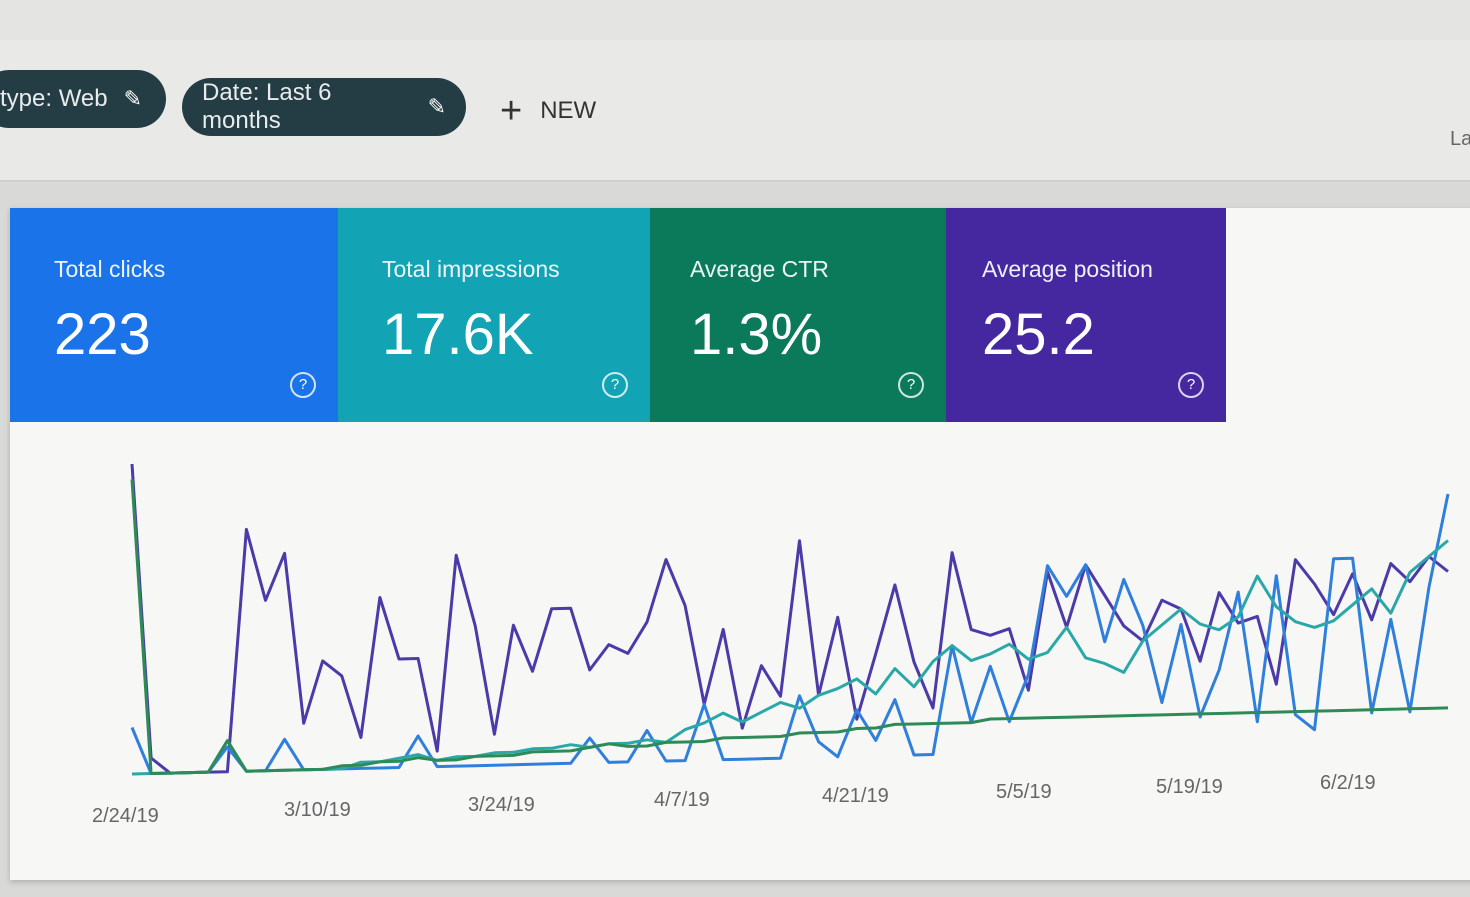  I want to click on new-label: NEW, so click(568, 110).